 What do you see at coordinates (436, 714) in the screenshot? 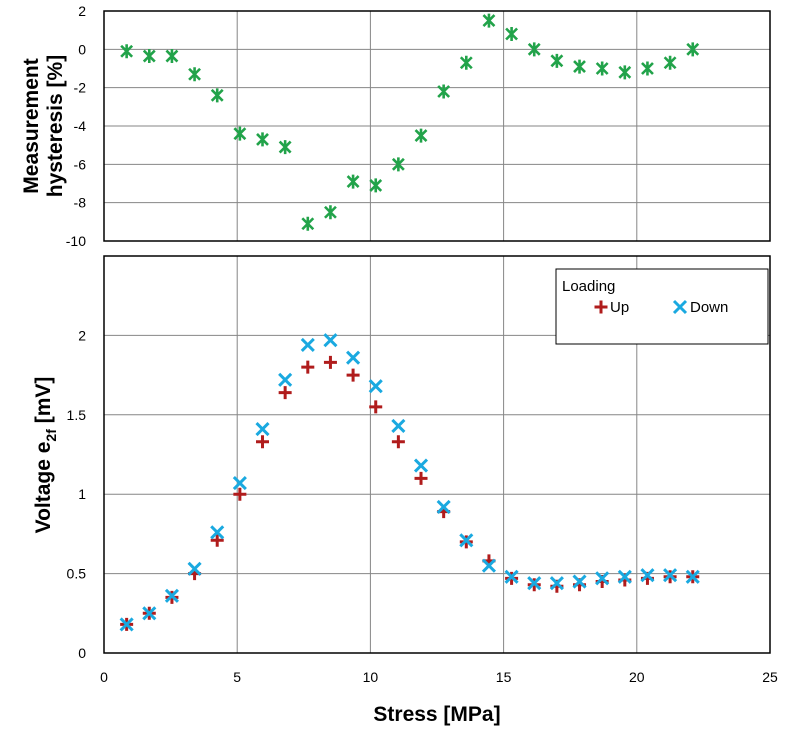
I see `x-axis-title: Stress [MPa]` at bounding box center [436, 714].